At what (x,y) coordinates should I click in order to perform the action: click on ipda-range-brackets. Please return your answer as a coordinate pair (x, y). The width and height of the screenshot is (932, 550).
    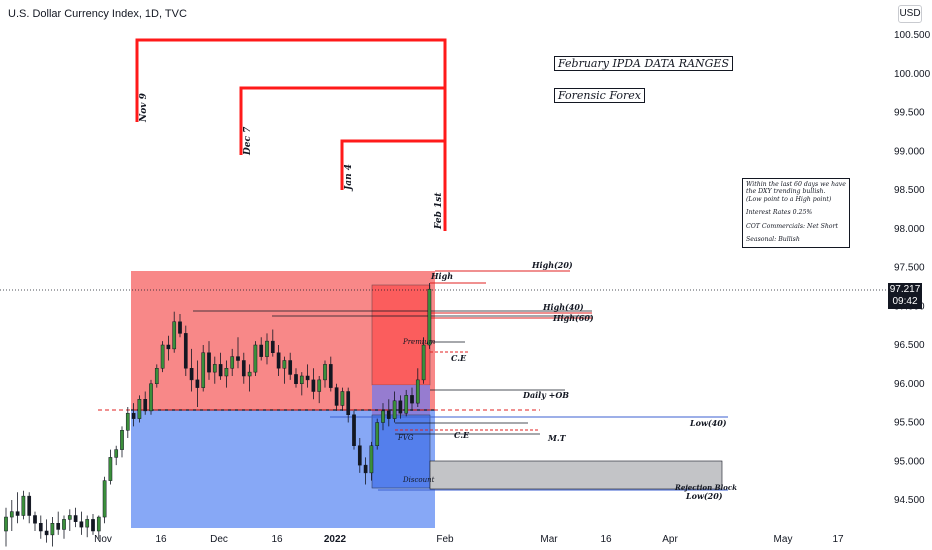
    Looking at the image, I should click on (291, 134).